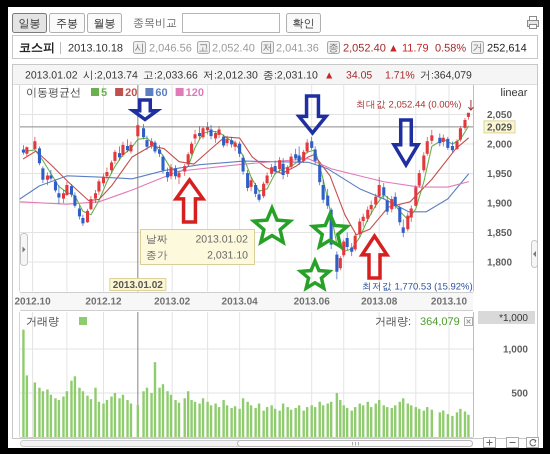  Describe the element at coordinates (104, 92) in the screenshot. I see `legend-label: 5` at that location.